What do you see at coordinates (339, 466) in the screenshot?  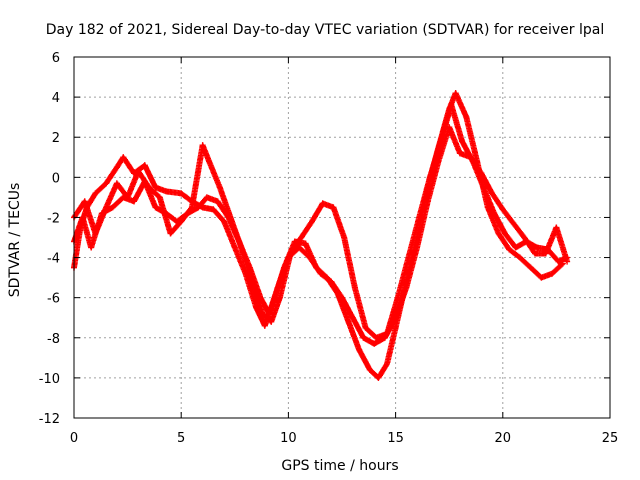 I see `x-axis-label: GPS time / hours` at bounding box center [339, 466].